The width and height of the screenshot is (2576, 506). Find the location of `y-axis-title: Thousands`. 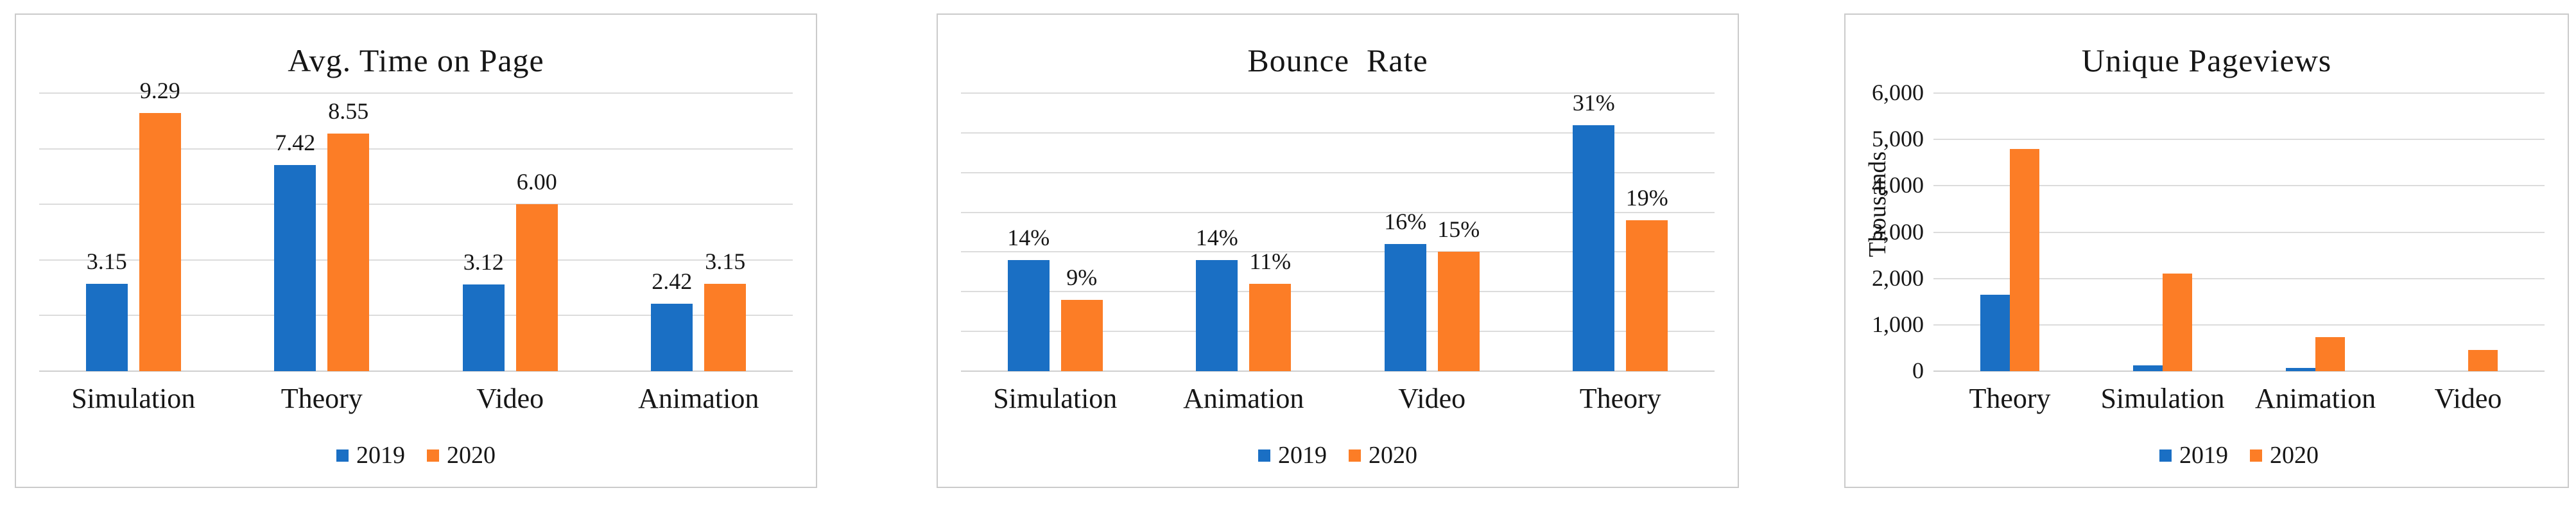

y-axis-title: Thousands is located at coordinates (1878, 204).